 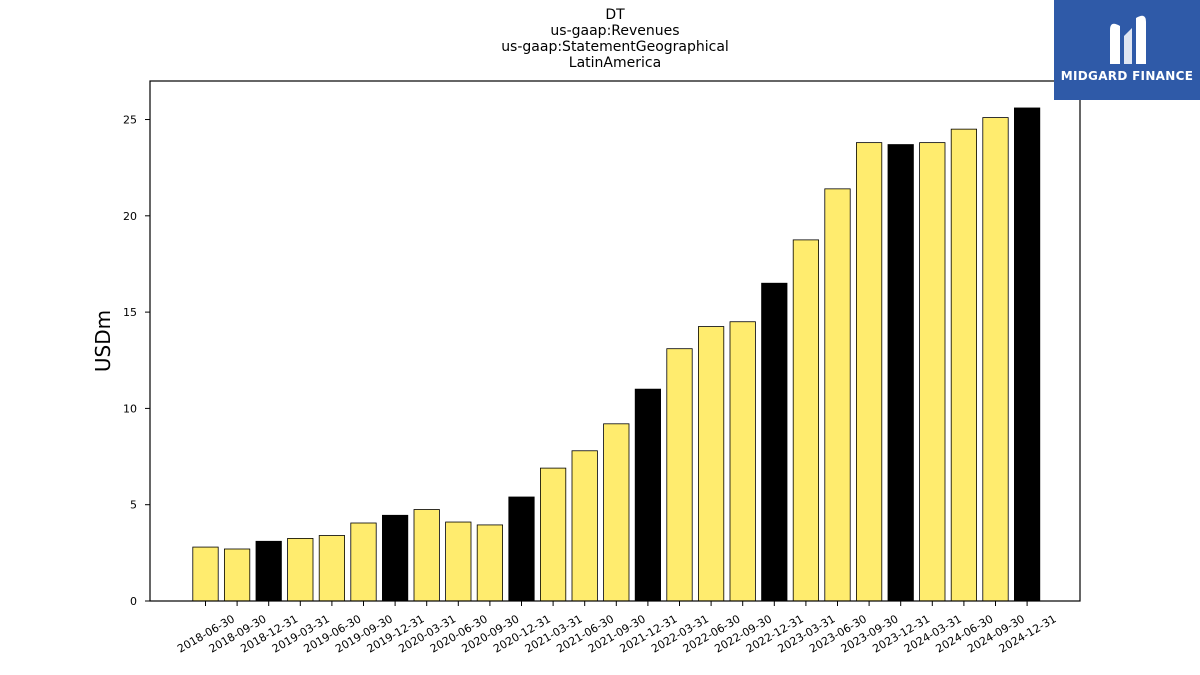 What do you see at coordinates (133, 601) in the screenshot?
I see `y-tick-label: 0` at bounding box center [133, 601].